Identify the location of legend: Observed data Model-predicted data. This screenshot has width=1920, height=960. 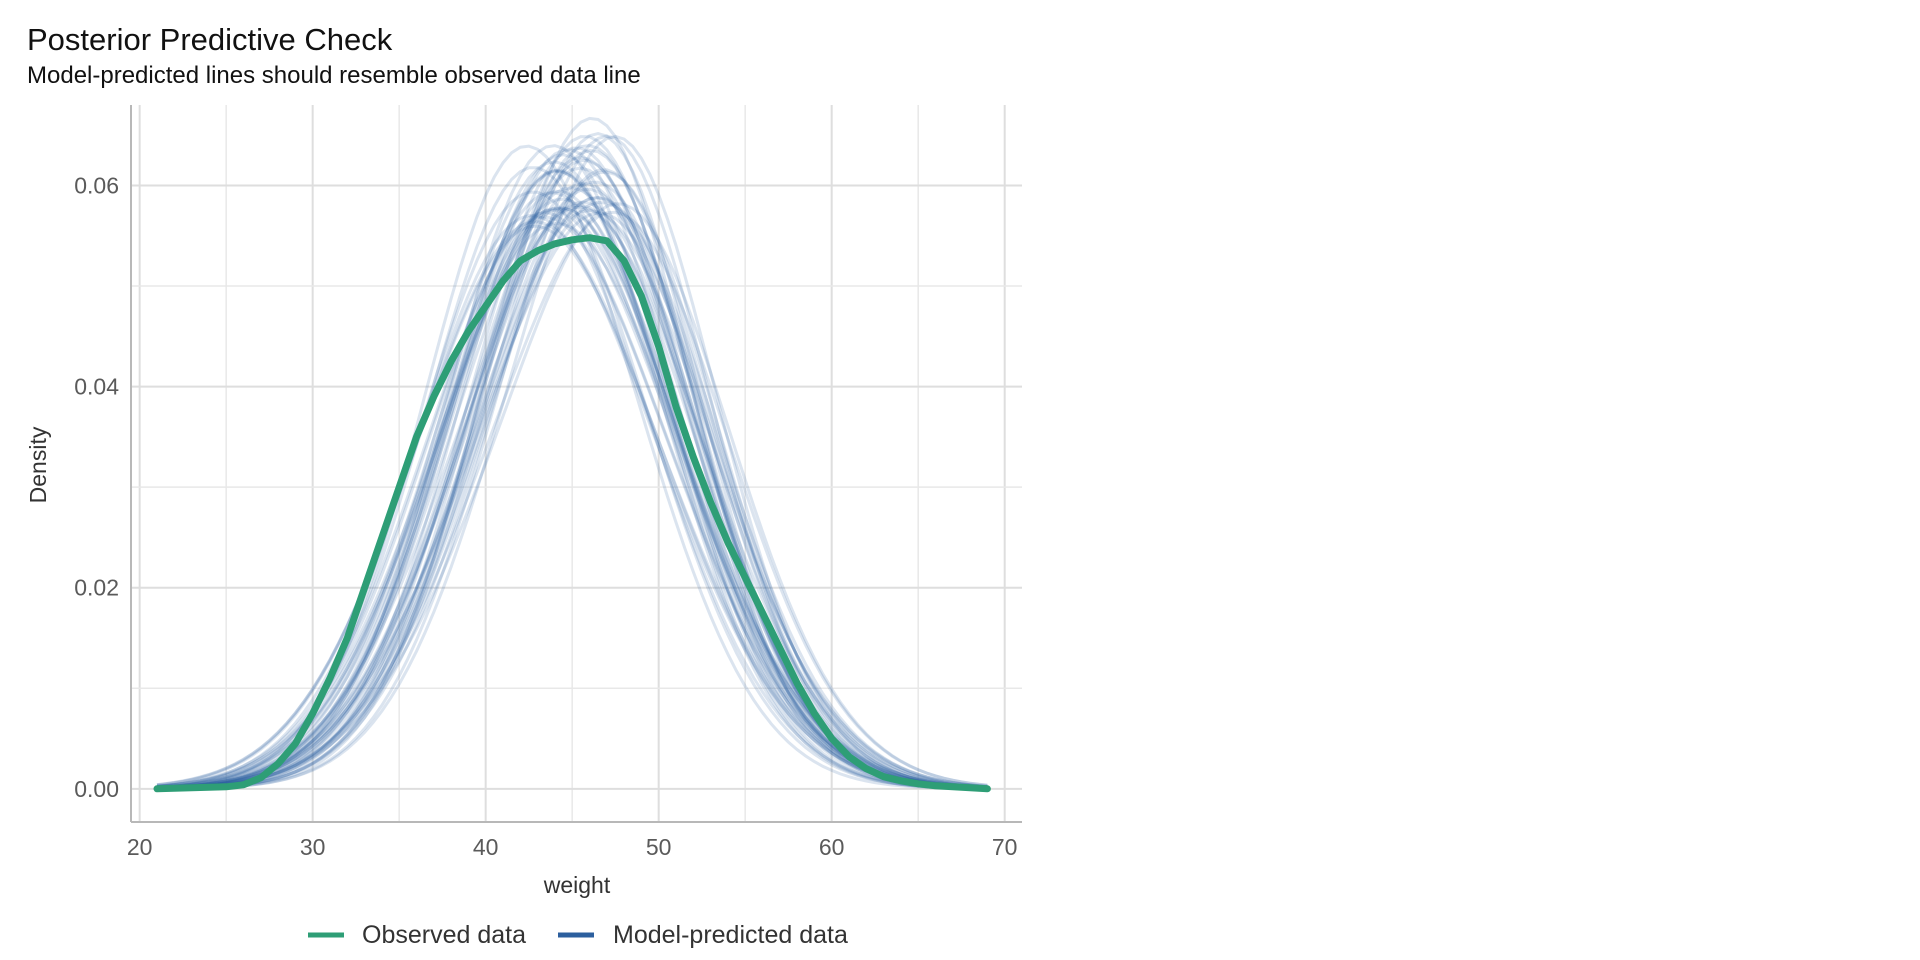
(578, 935).